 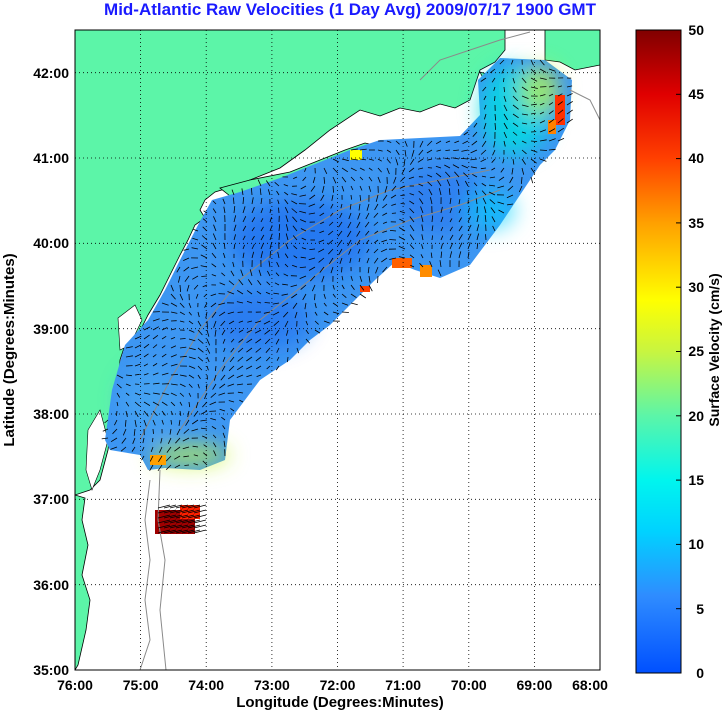 I want to click on delaware-bay, so click(x=130, y=327).